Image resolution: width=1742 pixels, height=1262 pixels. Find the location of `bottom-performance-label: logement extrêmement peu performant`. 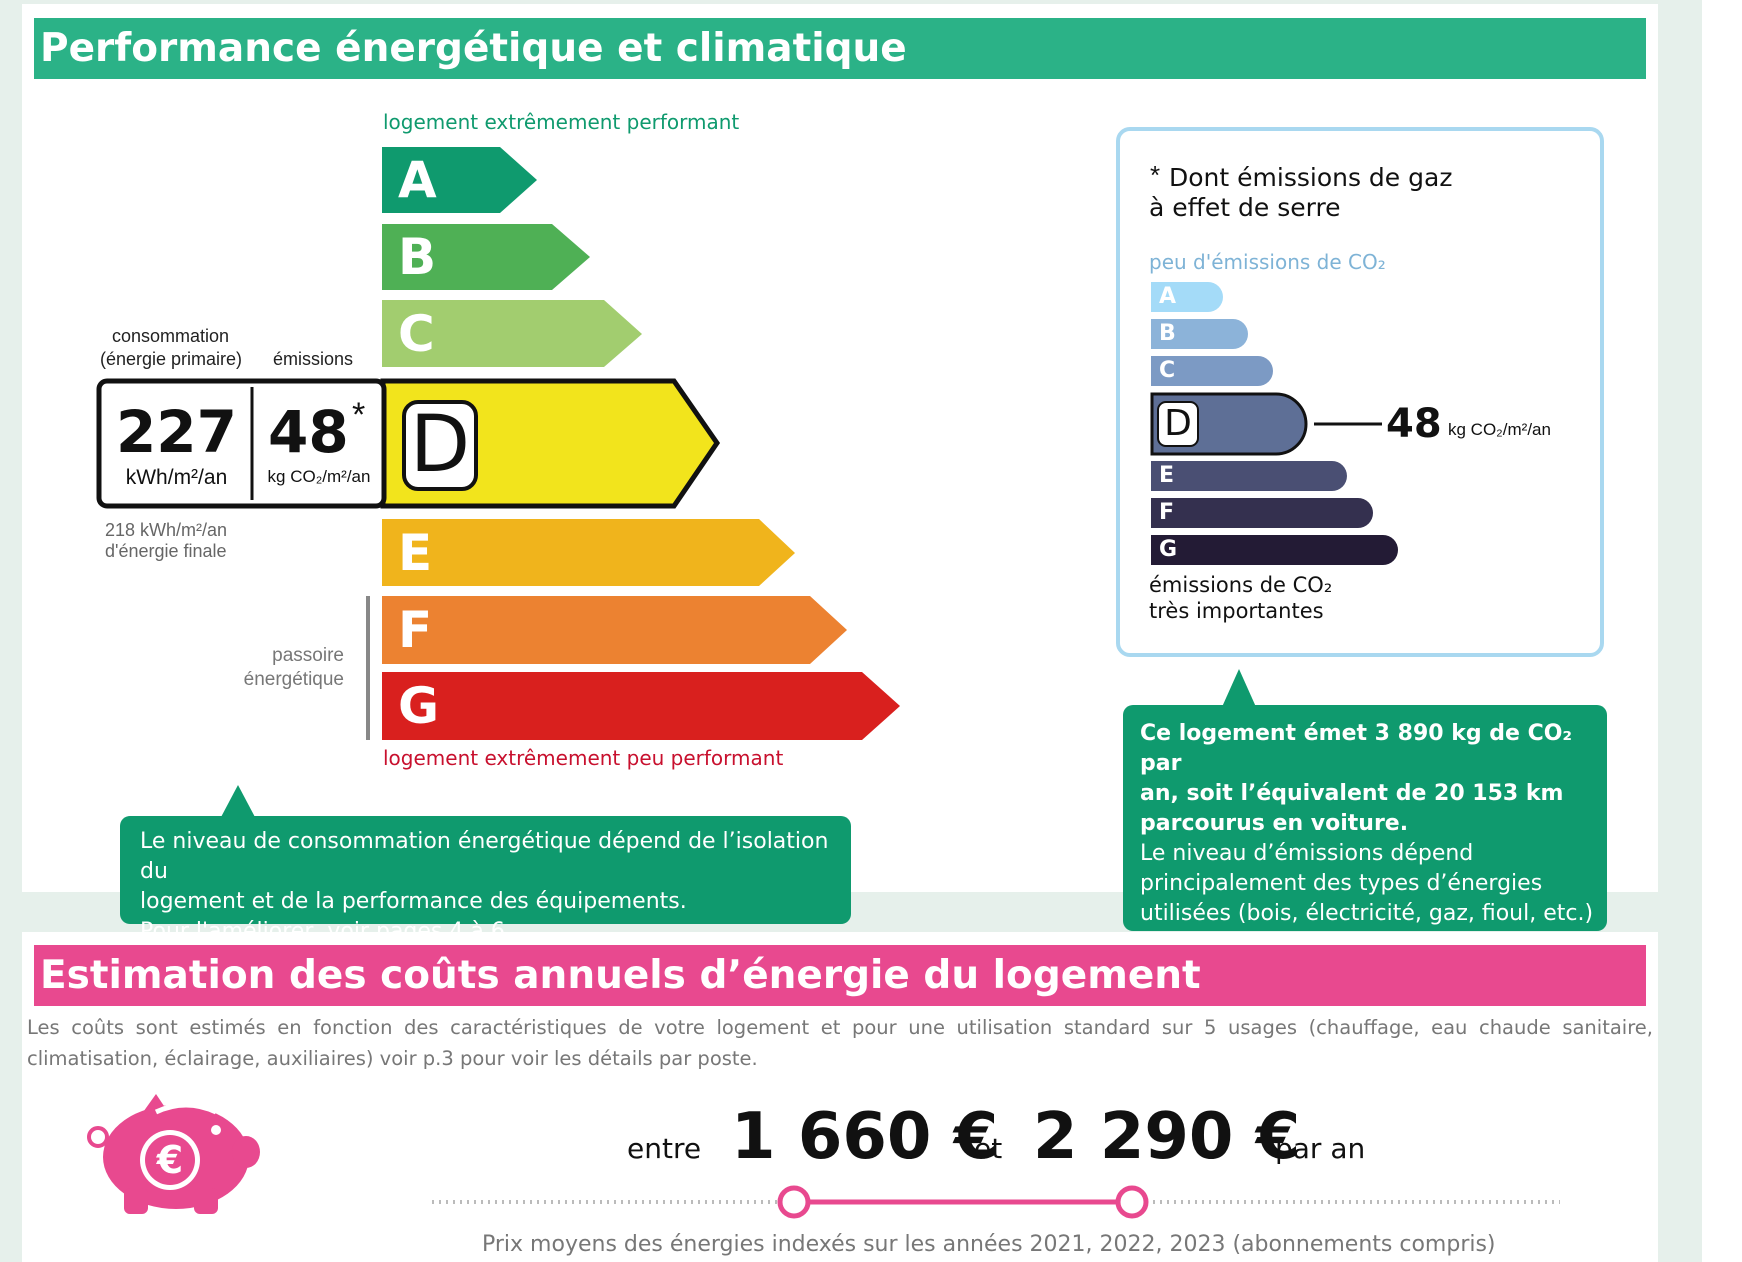

bottom-performance-label: logement extrêmement peu performant is located at coordinates (583, 758).